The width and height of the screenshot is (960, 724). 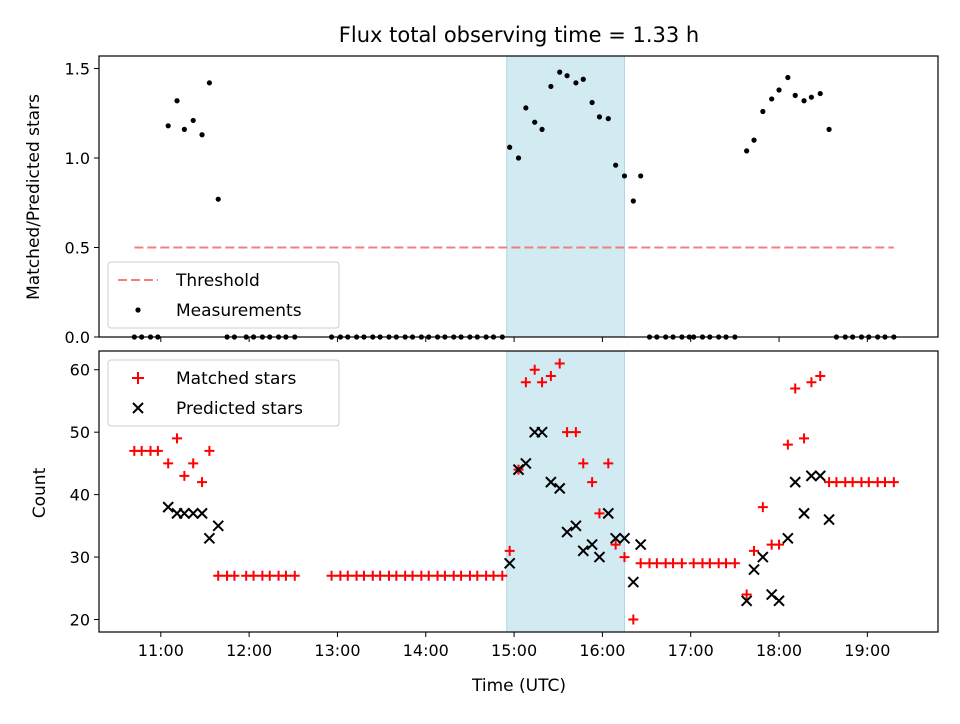 What do you see at coordinates (217, 281) in the screenshot?
I see `legend-label: Threshold` at bounding box center [217, 281].